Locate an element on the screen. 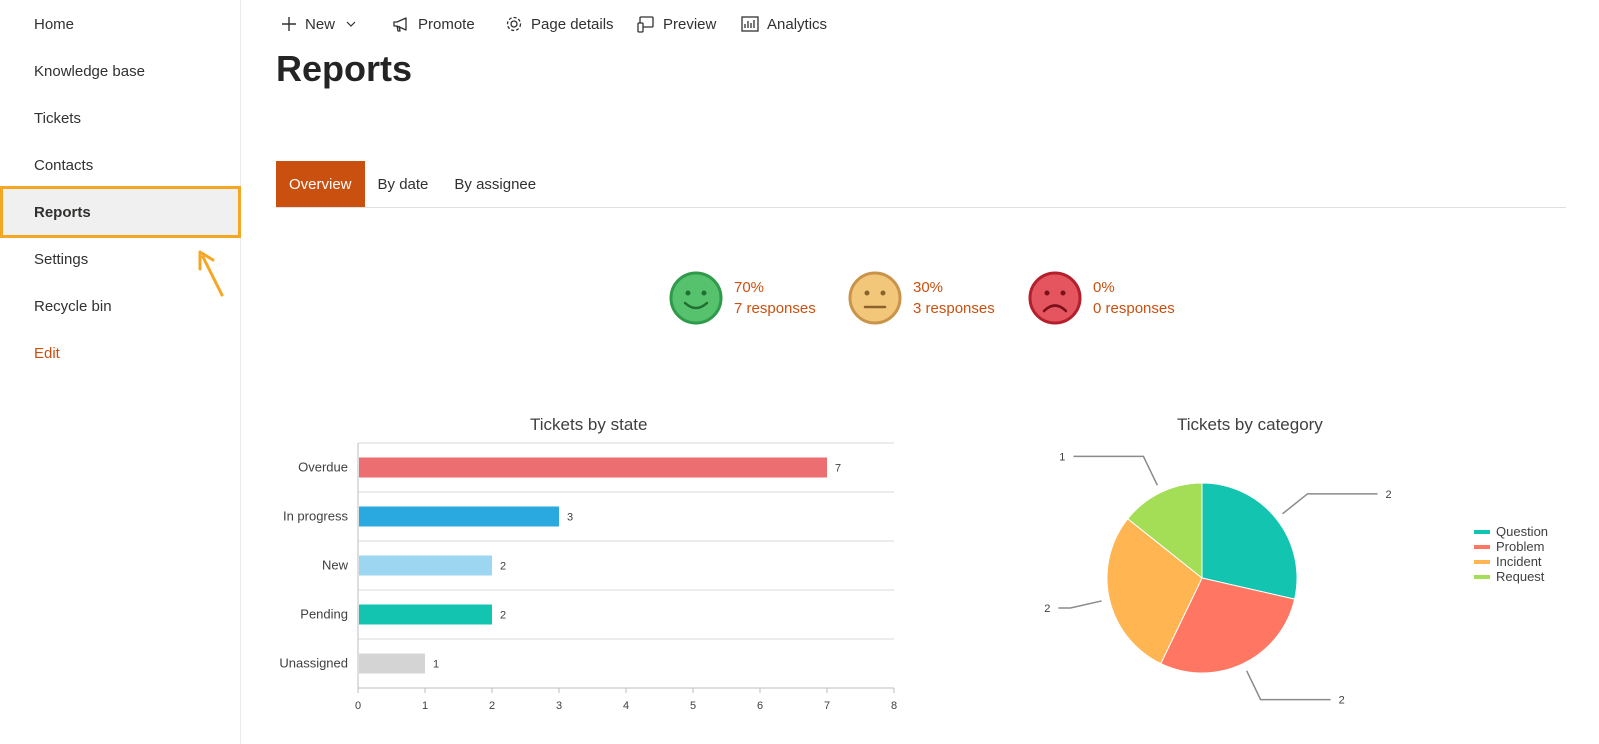  pie-chart-title: Tickets by category is located at coordinates (1250, 424).